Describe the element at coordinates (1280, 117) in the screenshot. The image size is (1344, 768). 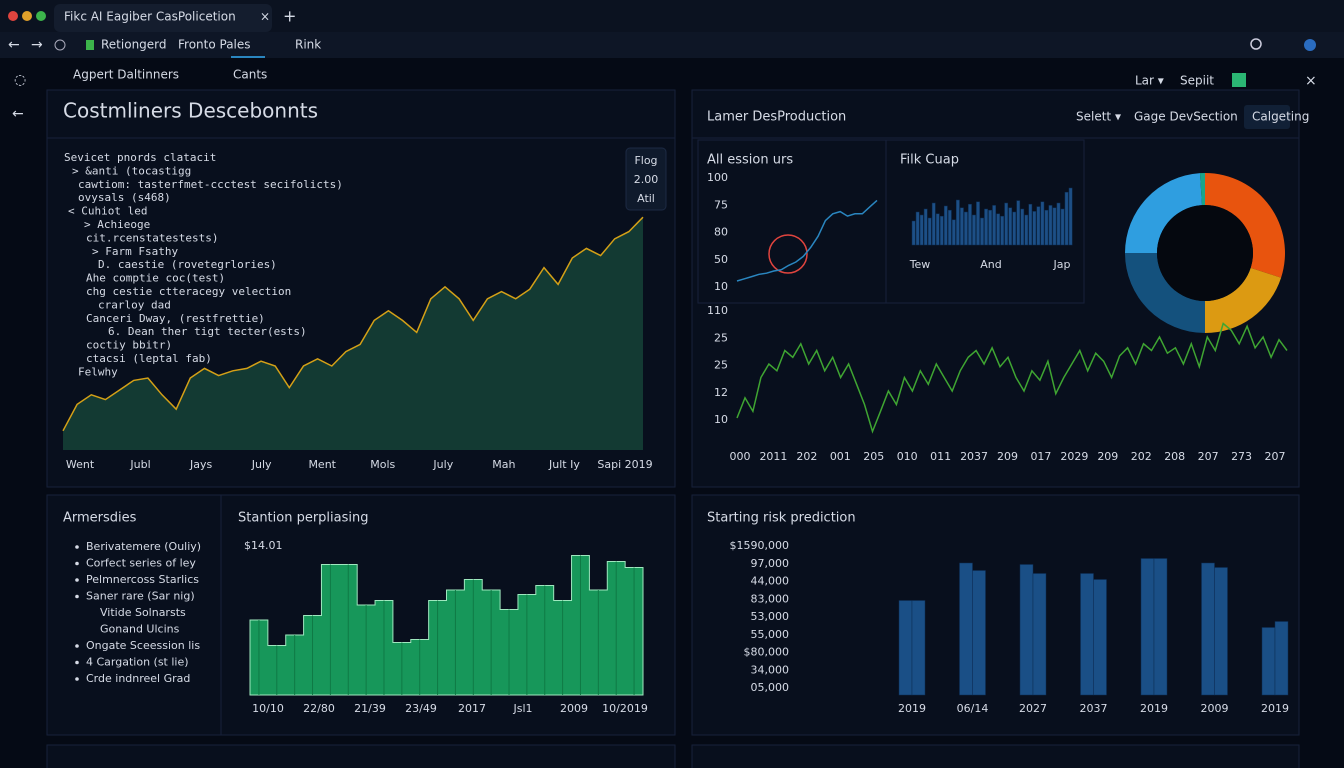
I see `panel-button: Calgeting` at that location.